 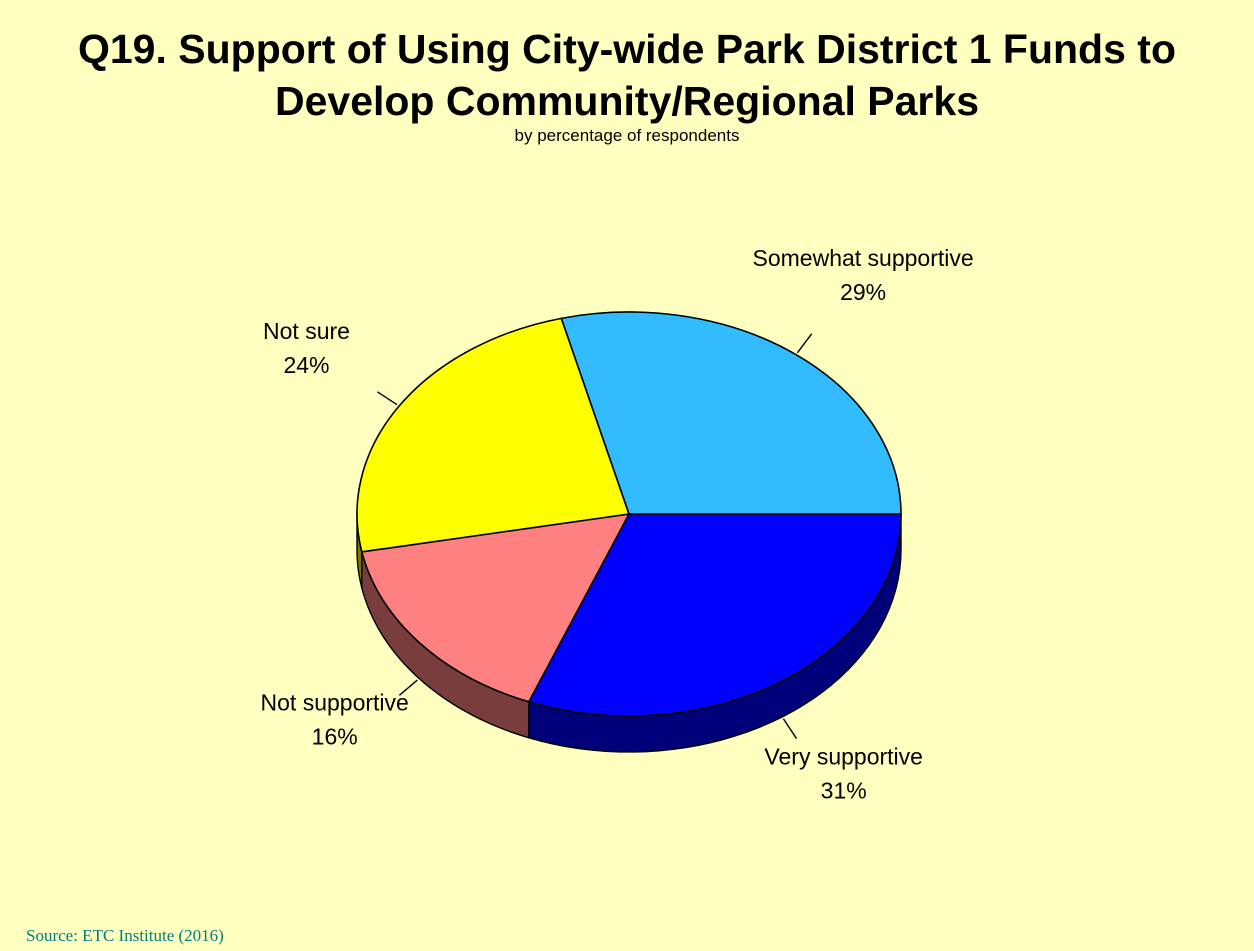 I want to click on slice-value-somewhat-supportive: 29%, so click(x=863, y=292).